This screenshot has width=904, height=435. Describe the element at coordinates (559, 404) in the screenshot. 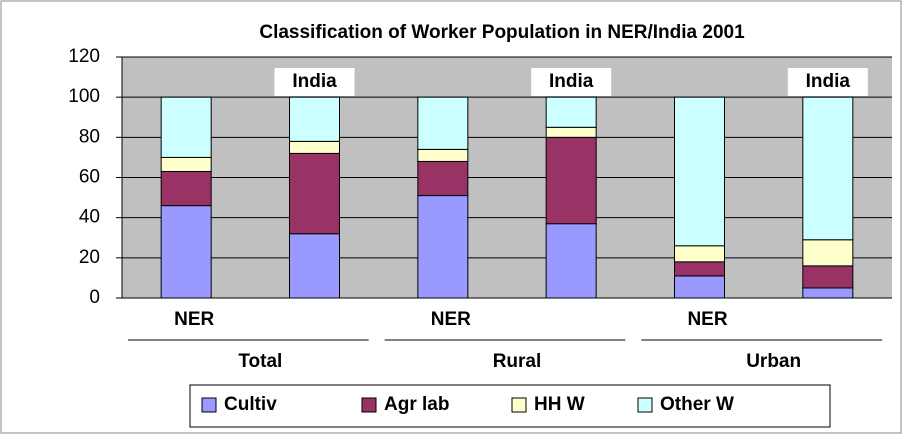

I see `legend-label: HH W` at that location.